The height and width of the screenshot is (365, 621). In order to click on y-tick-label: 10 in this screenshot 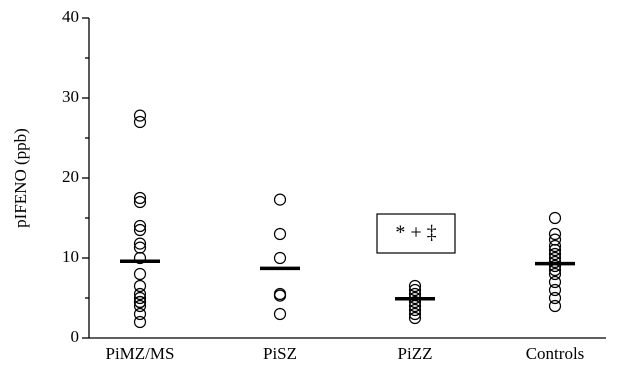, I will do `click(70, 256)`.